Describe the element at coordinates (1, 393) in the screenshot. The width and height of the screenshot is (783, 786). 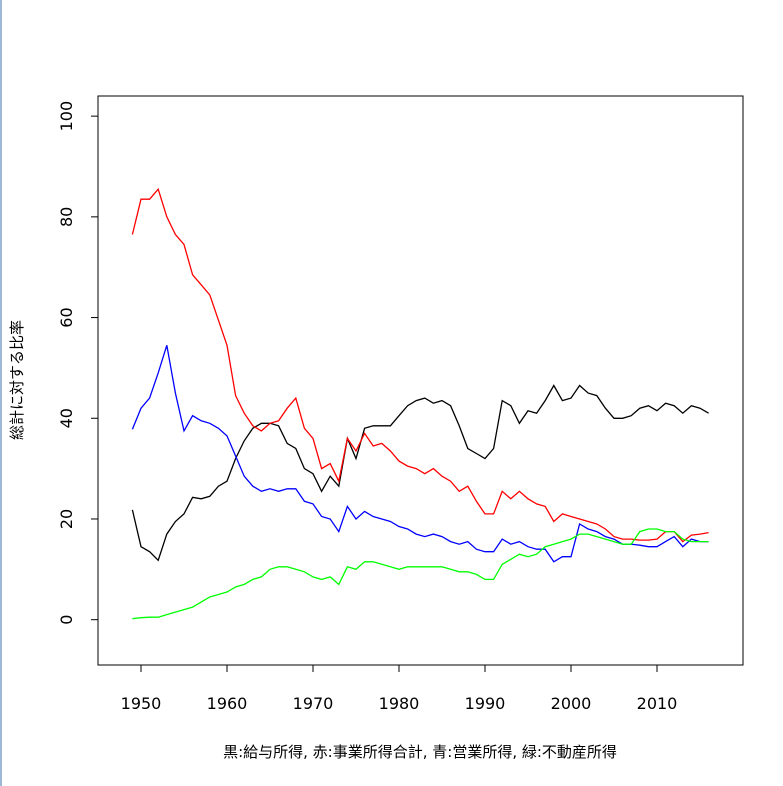
I see `window-frame-edge` at that location.